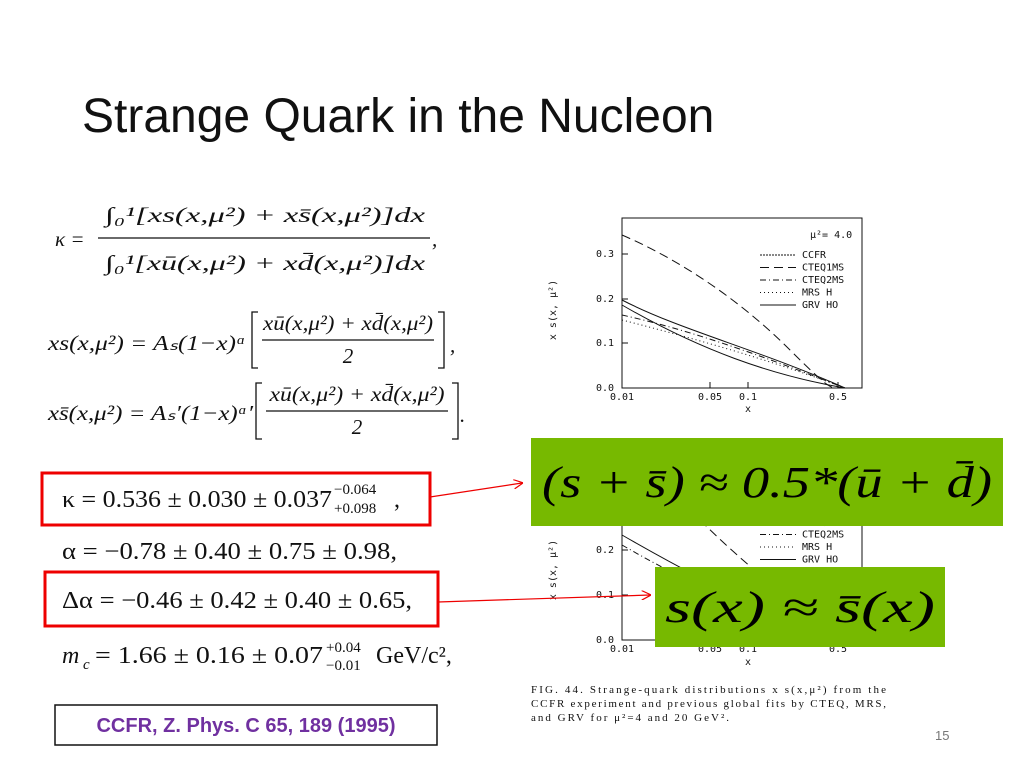 This screenshot has width=1024, height=768. What do you see at coordinates (146, 343) in the screenshot?
I see `eq-lhs: xs(x,μ²) = Aₛ(1−x)ᵅ` at bounding box center [146, 343].